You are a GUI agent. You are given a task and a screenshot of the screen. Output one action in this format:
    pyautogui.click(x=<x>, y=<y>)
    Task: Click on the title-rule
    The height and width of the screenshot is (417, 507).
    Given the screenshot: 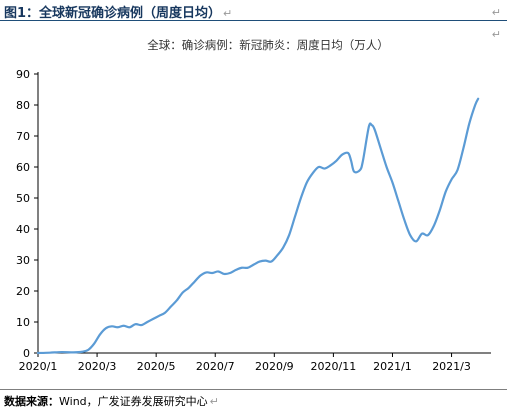 What is the action you would take?
    pyautogui.click(x=253, y=20)
    